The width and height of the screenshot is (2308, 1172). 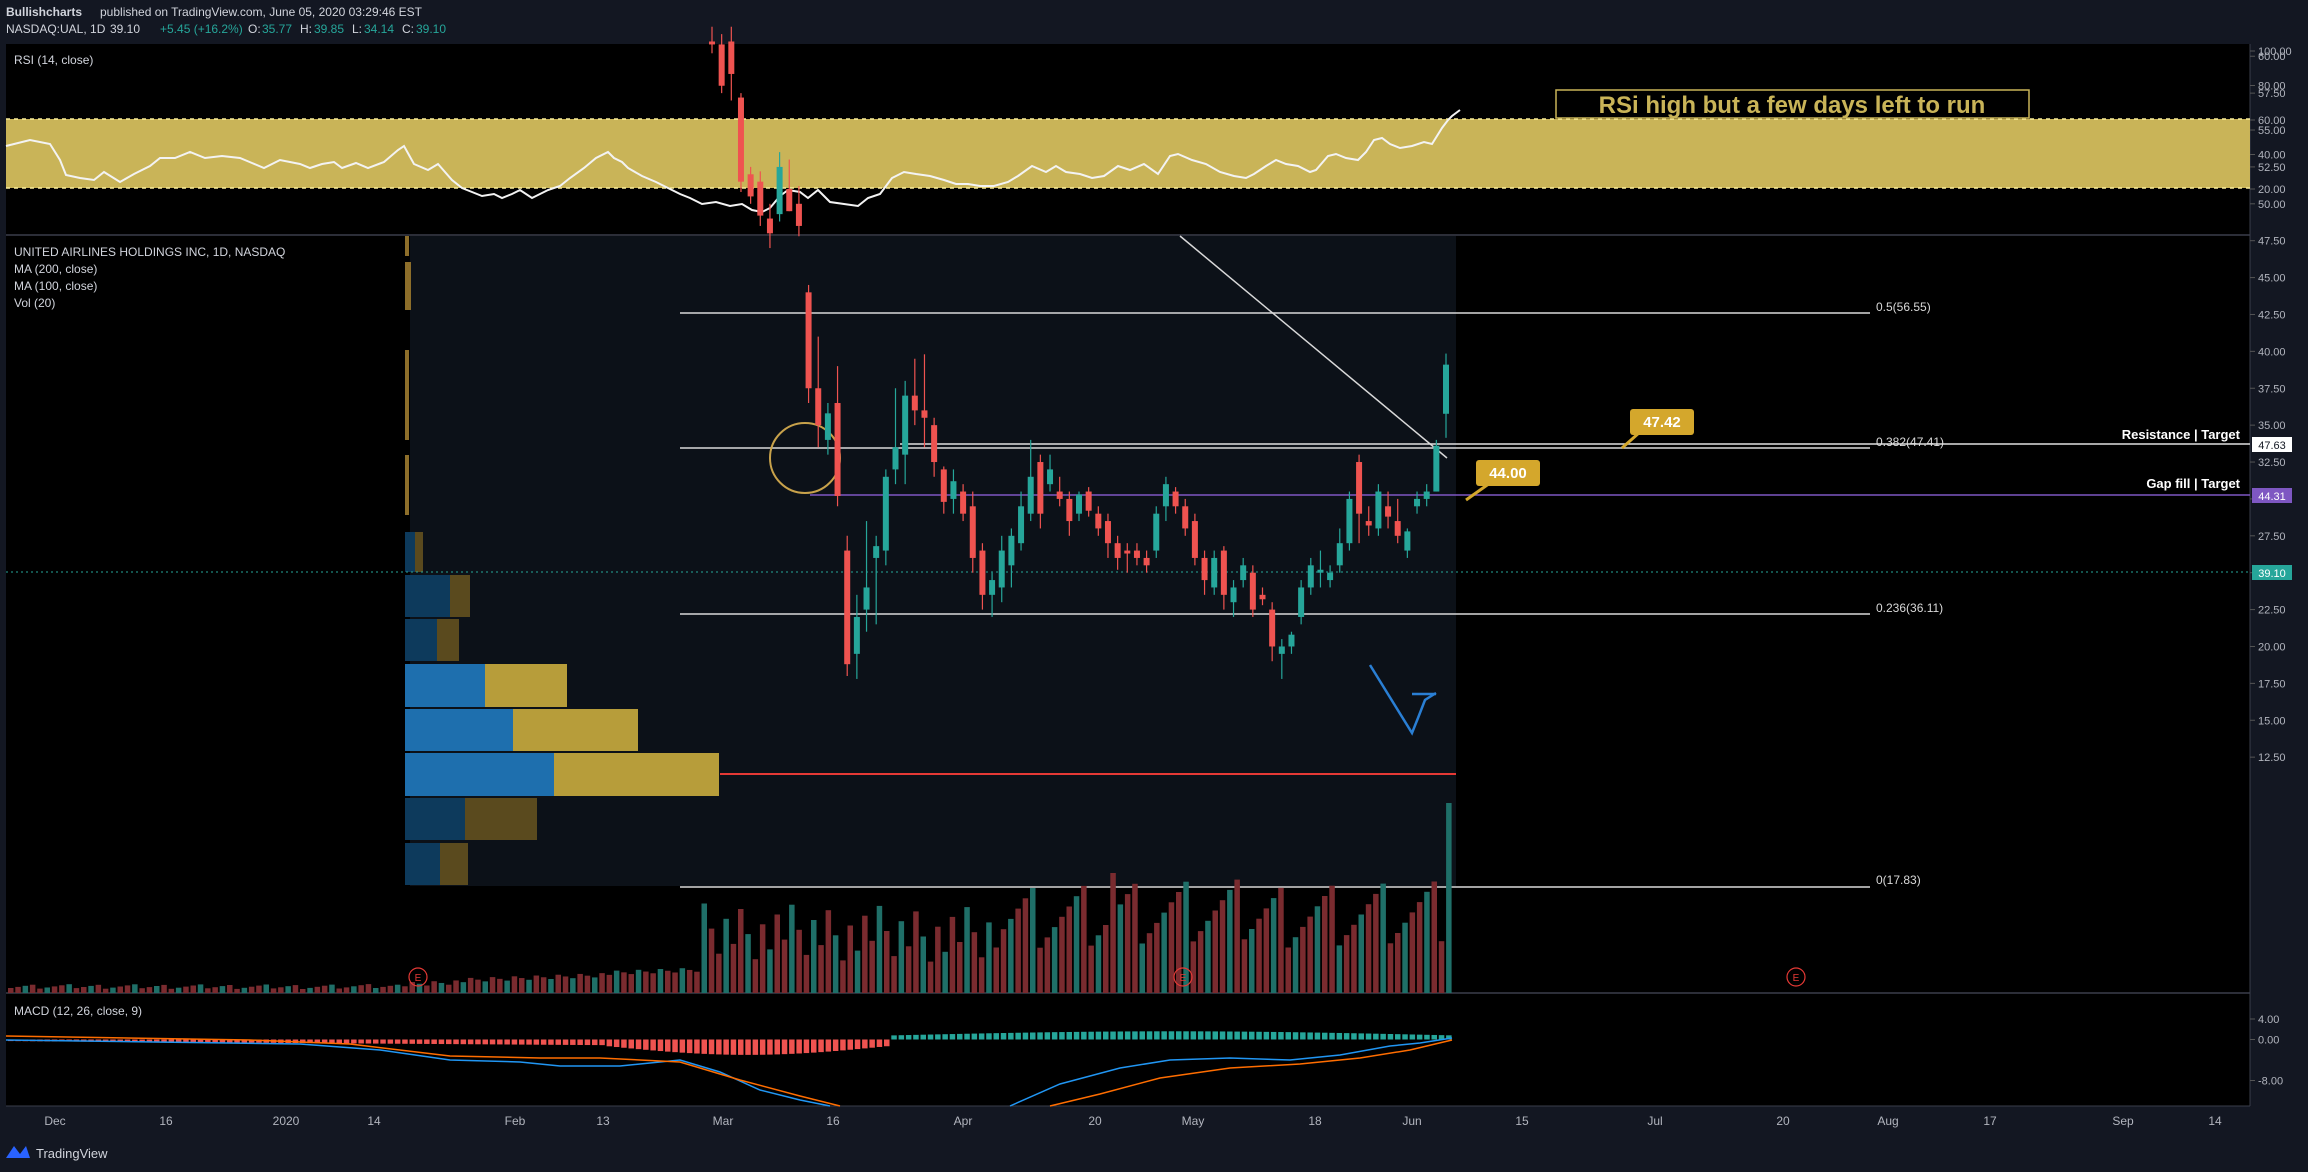 I want to click on macd-scale: 4.00 0.00 -8.00, so click(x=2266, y=1051).